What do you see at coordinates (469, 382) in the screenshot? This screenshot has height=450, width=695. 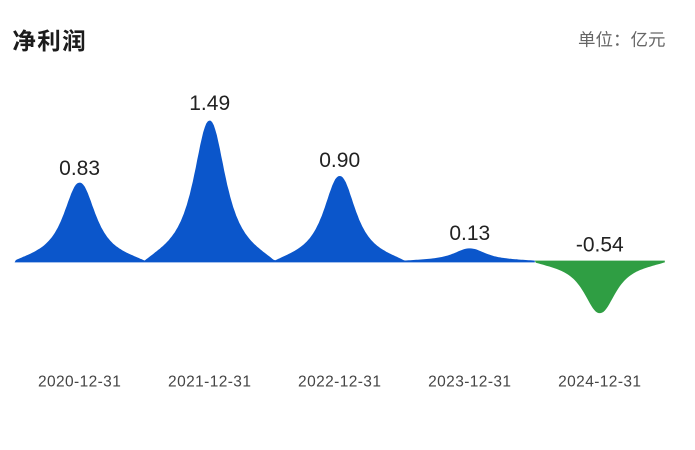 I see `svg-text: 2023-12-31` at bounding box center [469, 382].